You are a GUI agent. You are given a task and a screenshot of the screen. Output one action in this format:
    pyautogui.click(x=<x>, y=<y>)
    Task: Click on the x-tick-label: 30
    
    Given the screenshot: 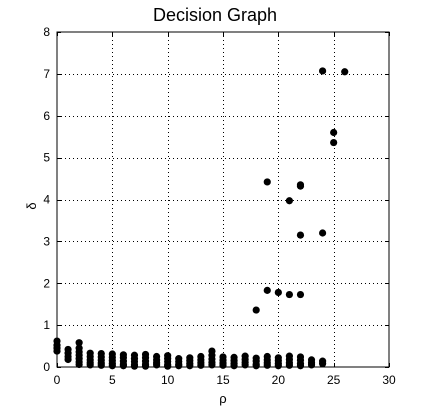 What is the action you would take?
    pyautogui.click(x=389, y=380)
    